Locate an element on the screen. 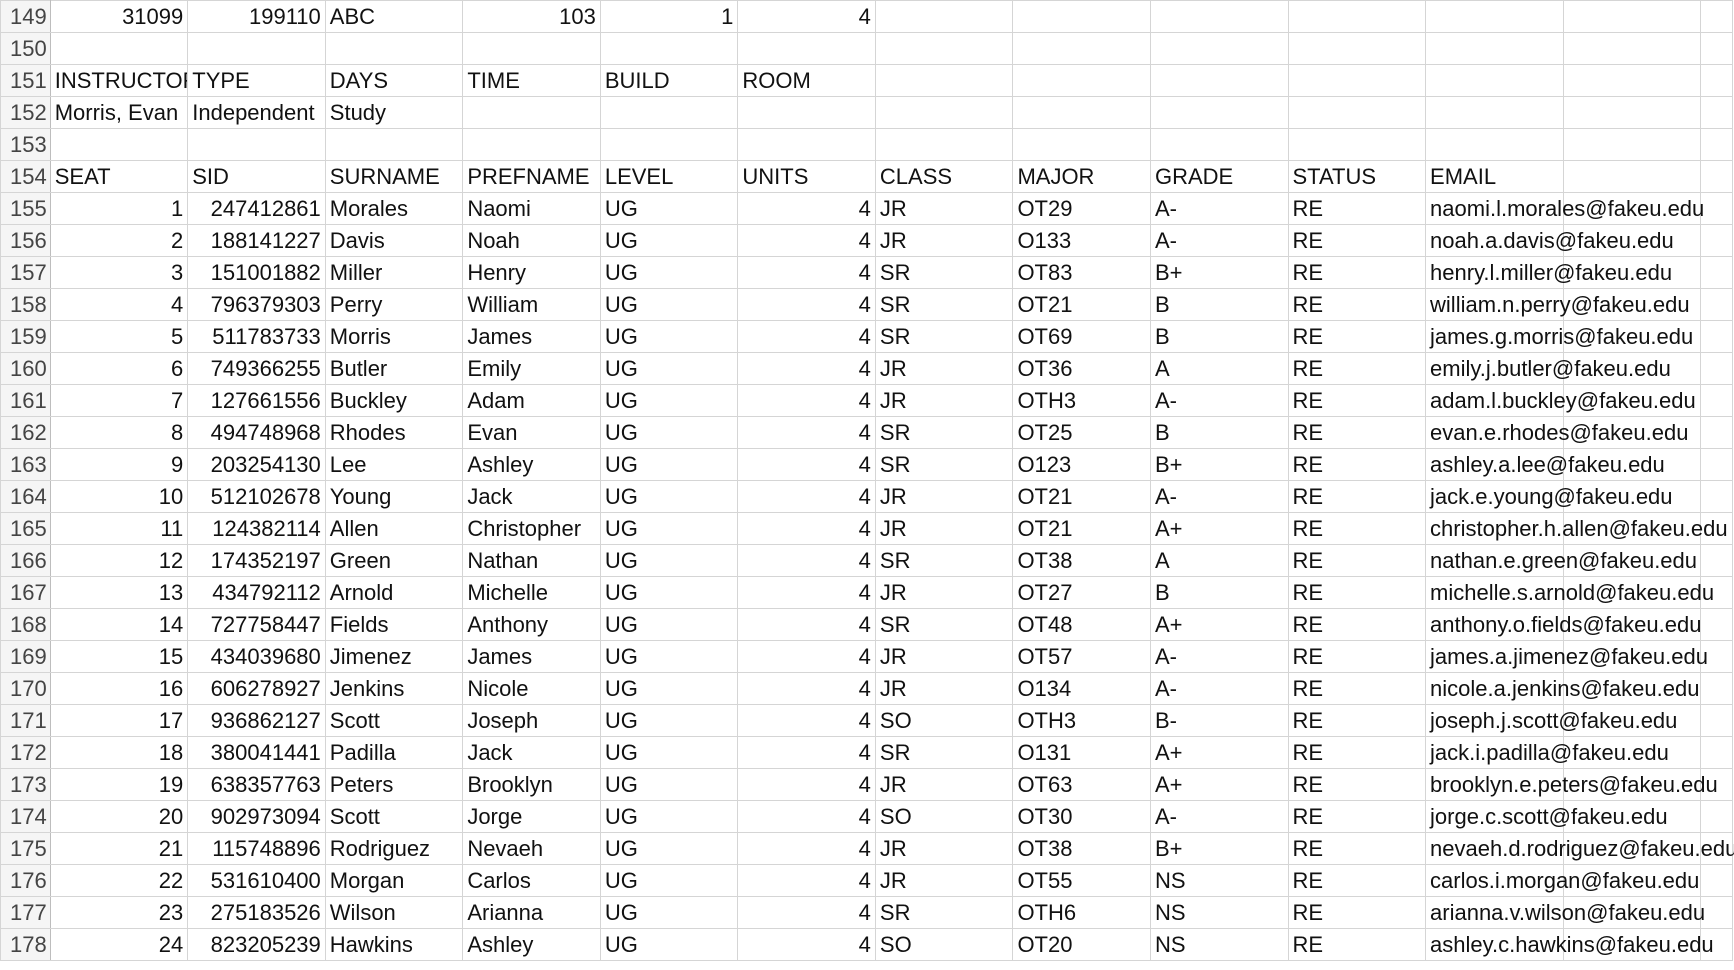 This screenshot has width=1734, height=970. sid-cell: 512102678 is located at coordinates (256, 496).